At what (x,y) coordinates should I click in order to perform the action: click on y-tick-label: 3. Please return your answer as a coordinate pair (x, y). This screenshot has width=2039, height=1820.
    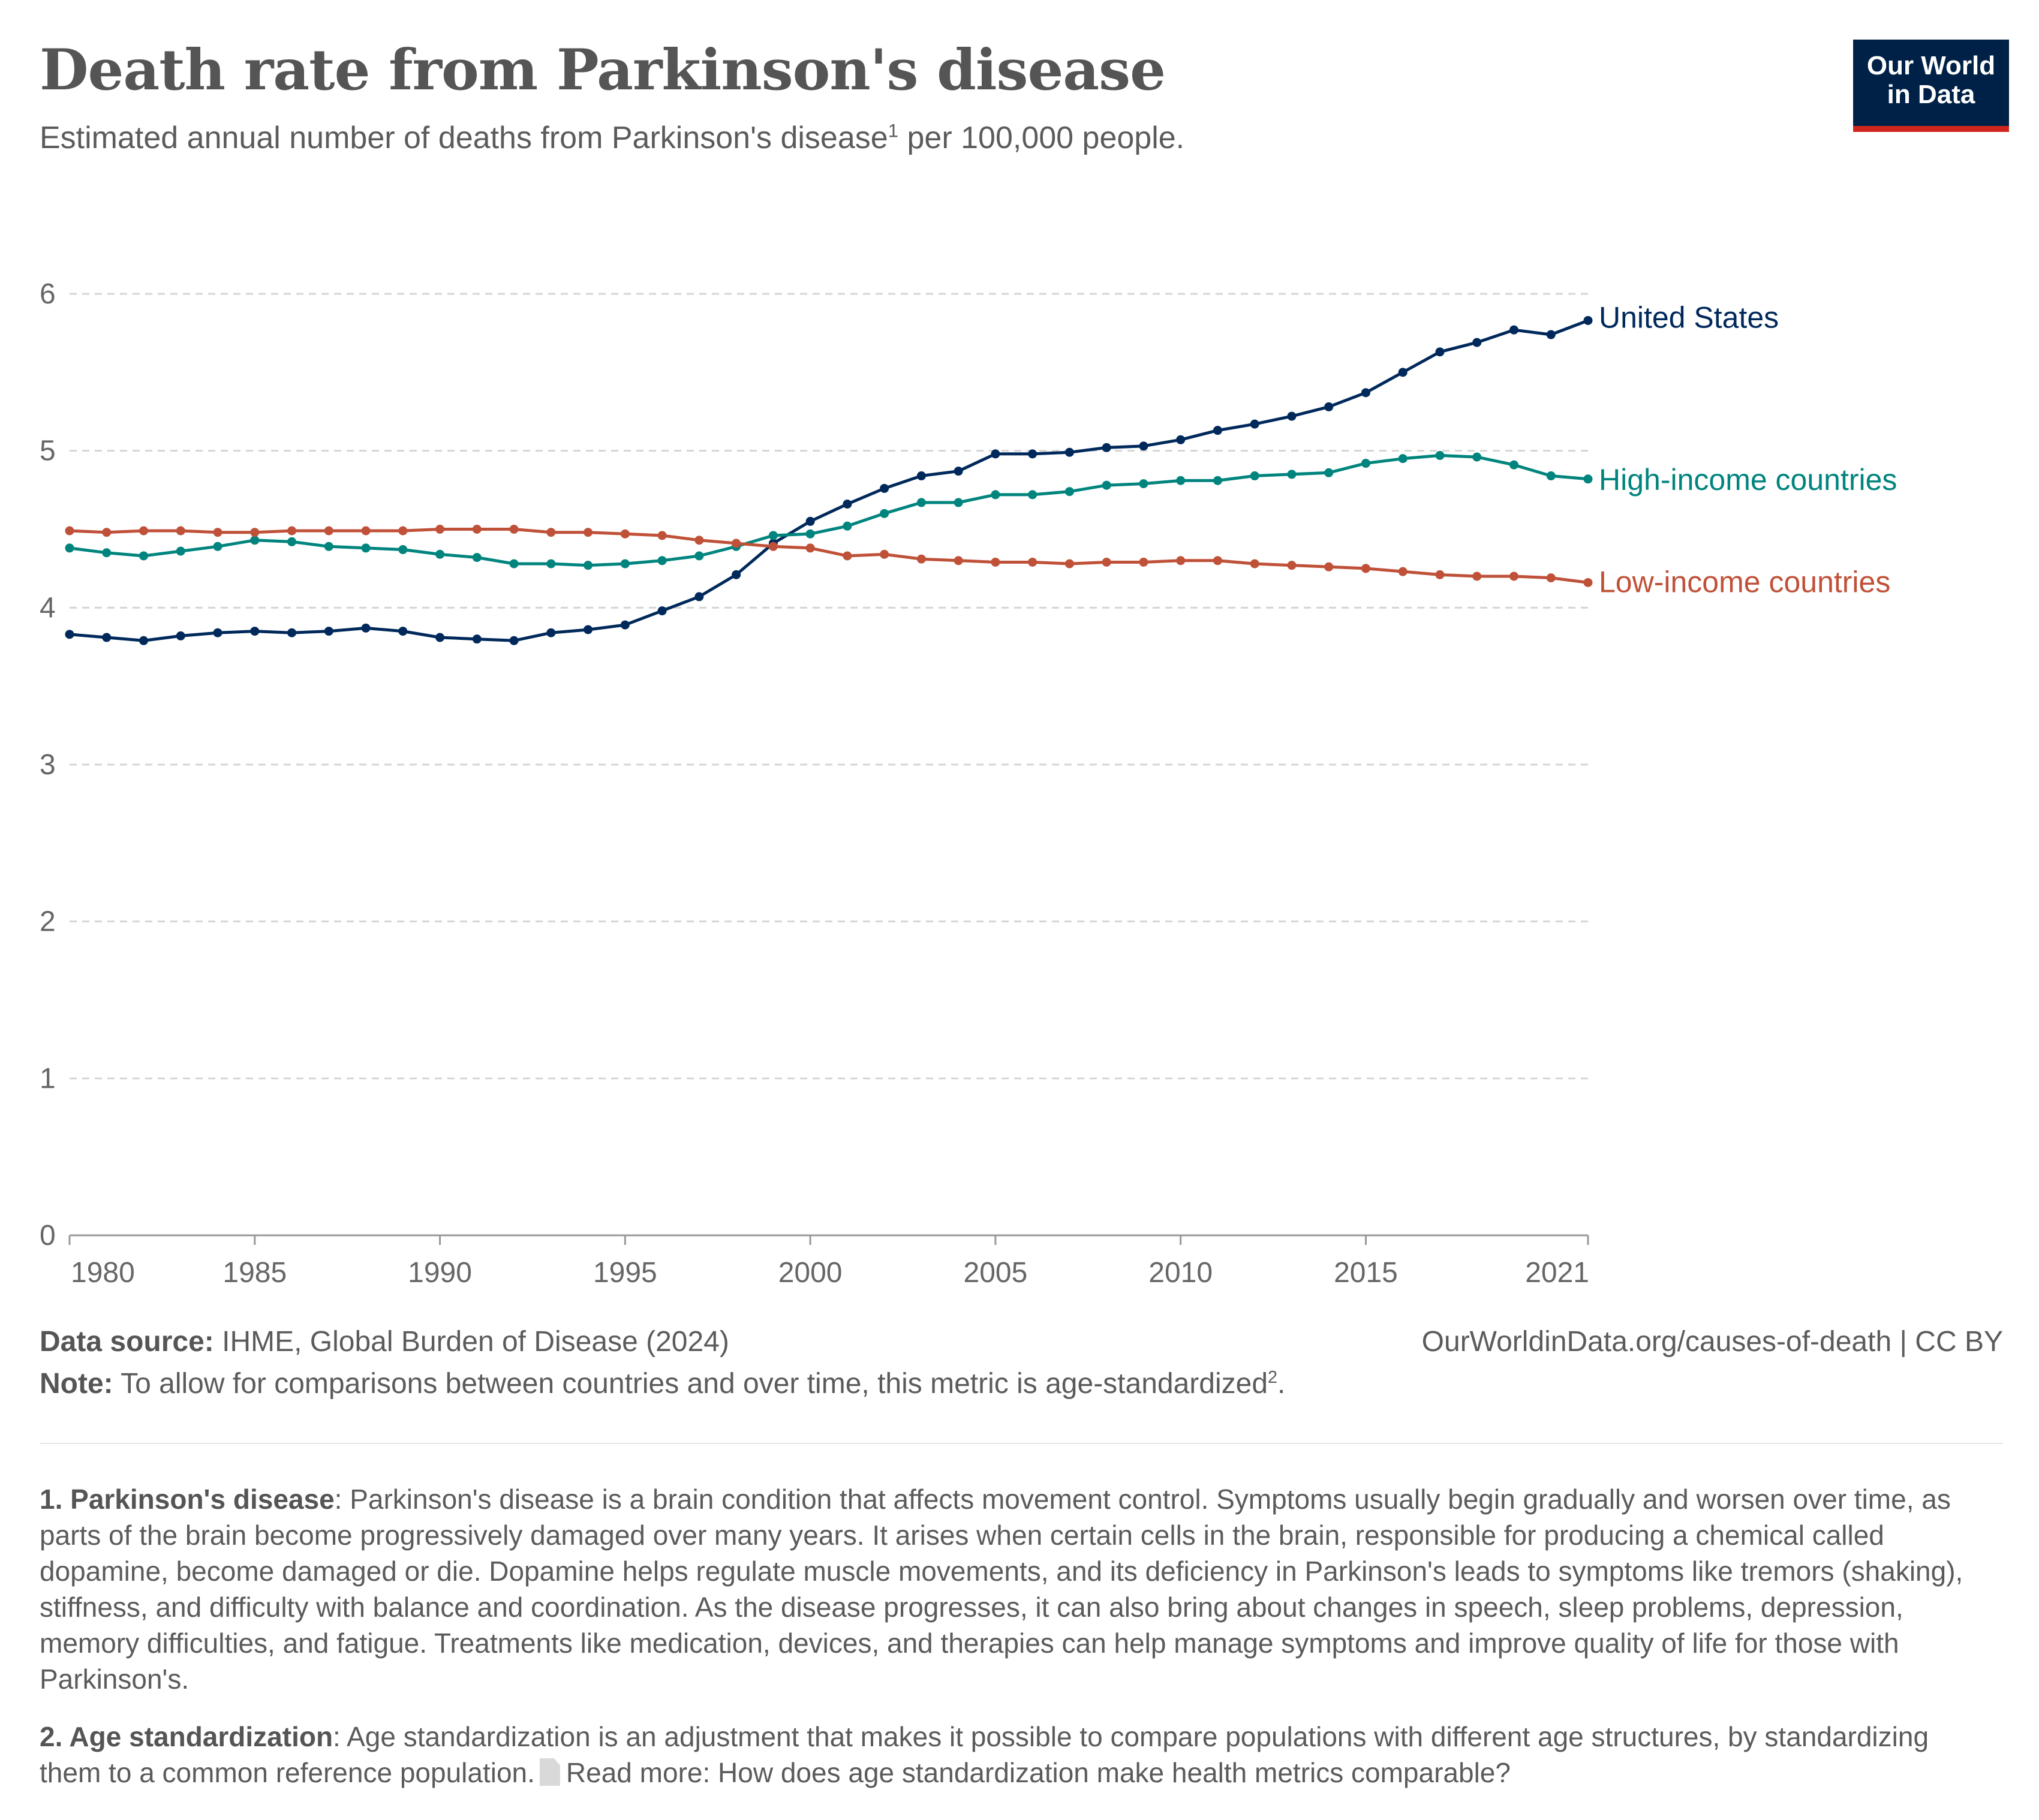
    Looking at the image, I should click on (48, 765).